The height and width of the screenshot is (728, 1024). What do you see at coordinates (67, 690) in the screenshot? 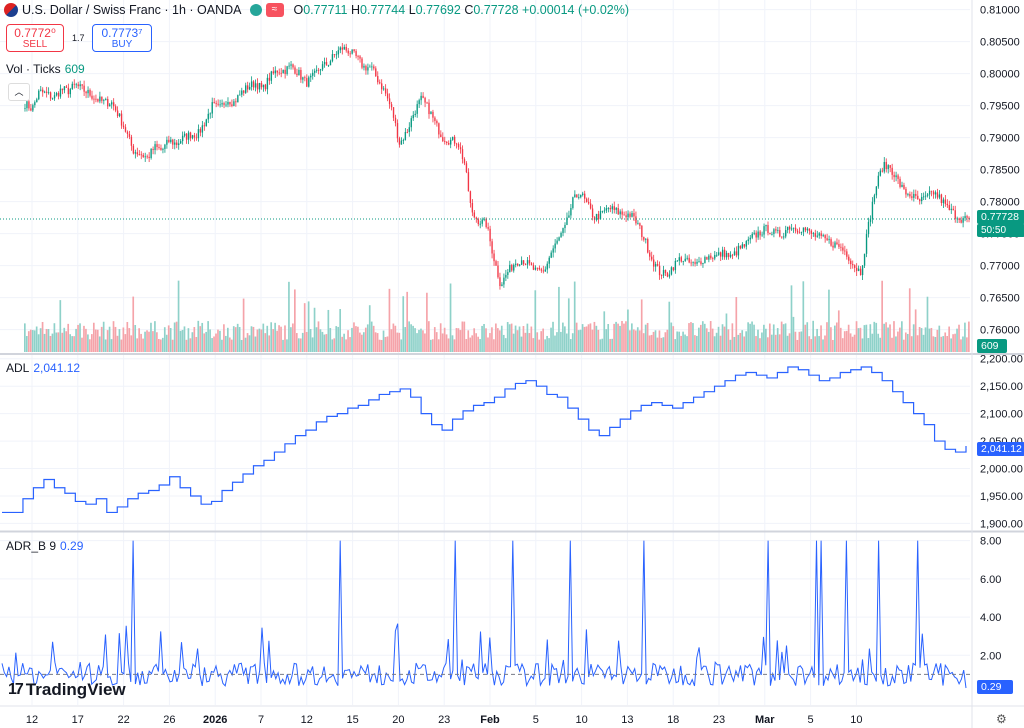
I see `tradingview-logo: 17 TradingView` at bounding box center [67, 690].